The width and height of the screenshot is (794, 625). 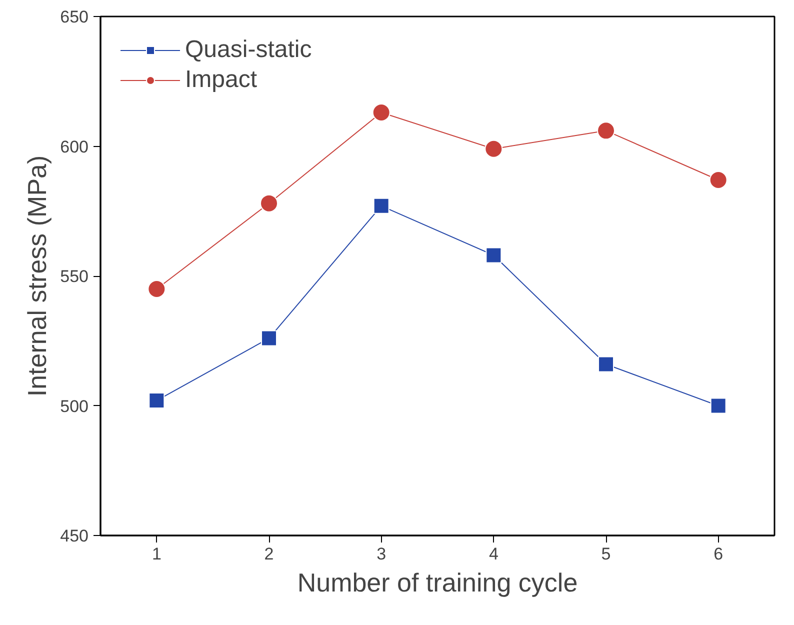 I want to click on x-axis-title: Number of training cycle, so click(x=437, y=583).